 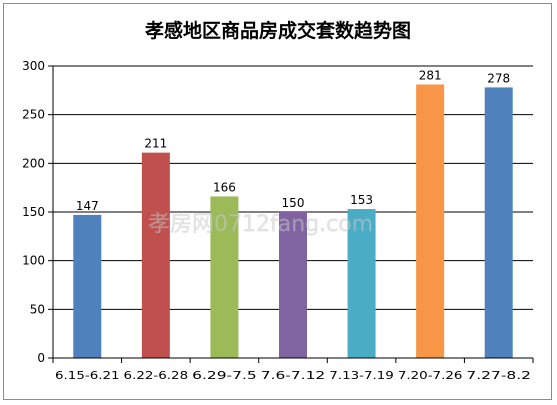 What do you see at coordinates (33, 115) in the screenshot?
I see `y-tick-label: 250` at bounding box center [33, 115].